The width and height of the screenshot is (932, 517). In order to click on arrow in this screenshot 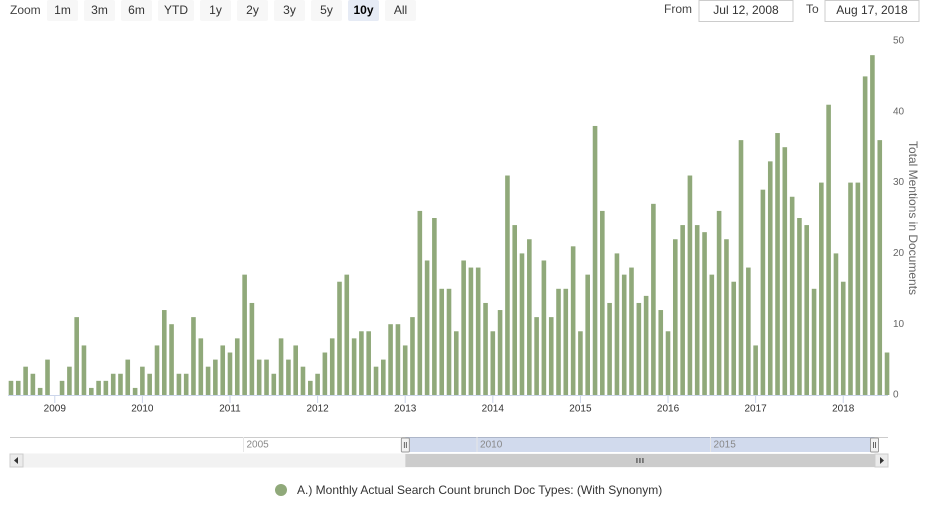, I will do `click(16, 460)`.